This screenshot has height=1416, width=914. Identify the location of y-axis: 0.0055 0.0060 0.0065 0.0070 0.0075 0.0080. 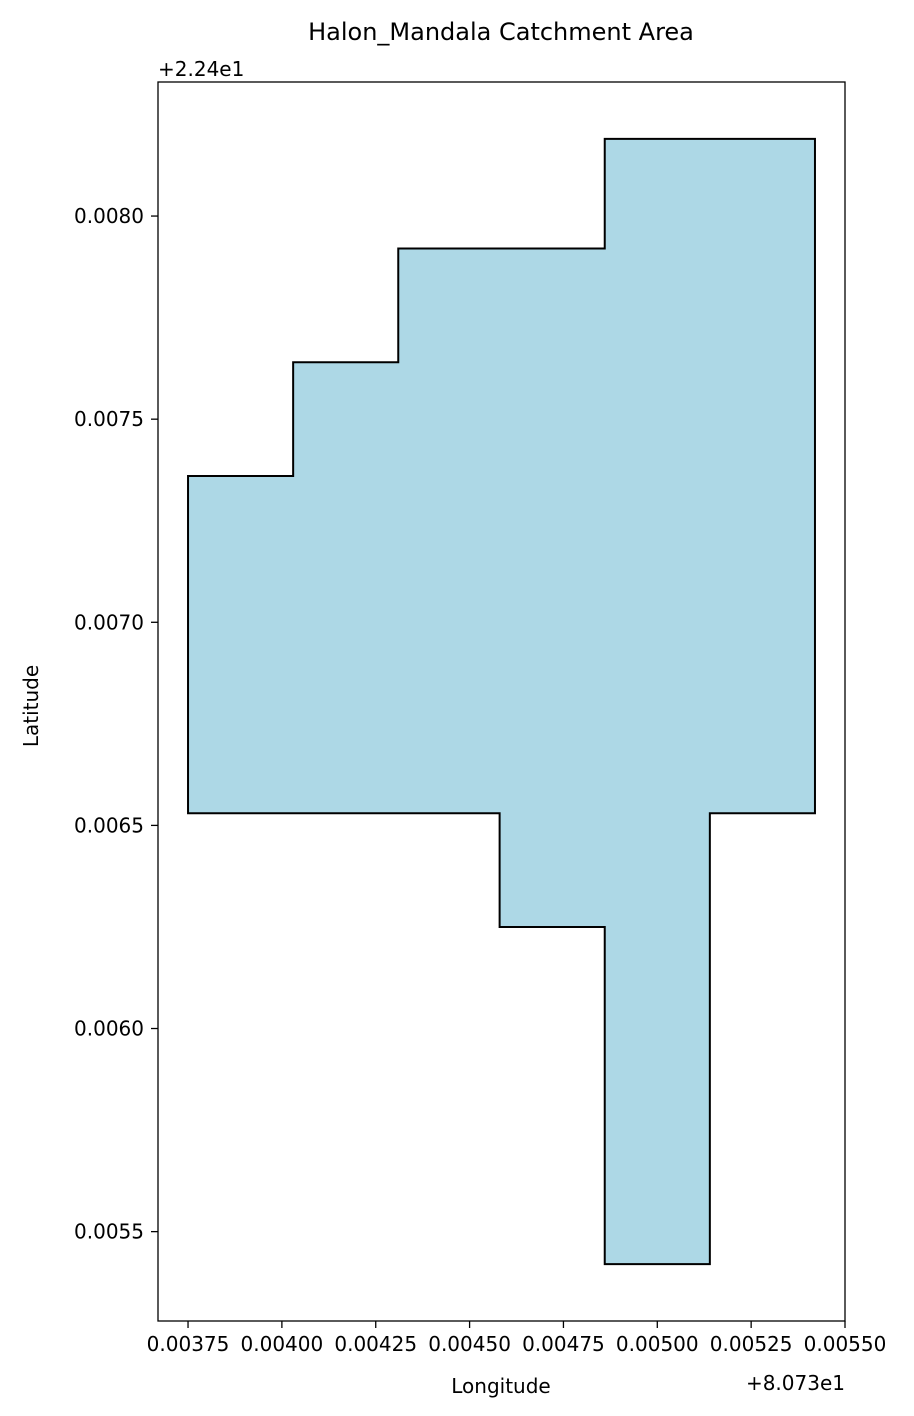
(116, 724).